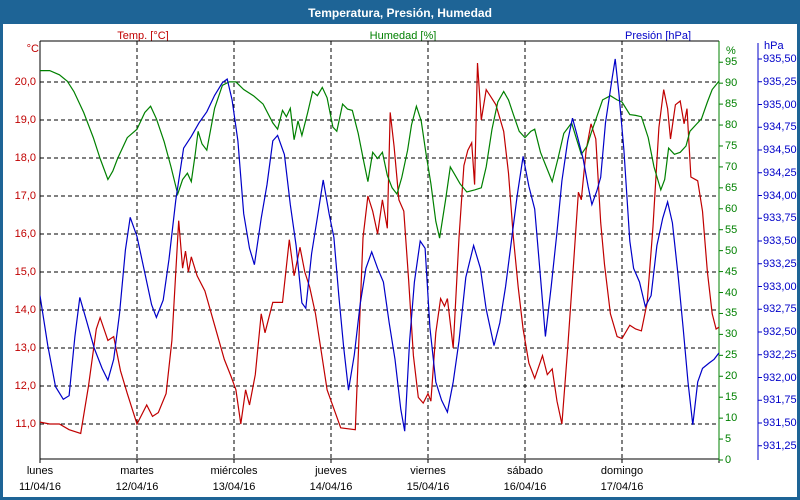 Image resolution: width=800 pixels, height=500 pixels. I want to click on humidity-tick-label: 50, so click(731, 250).